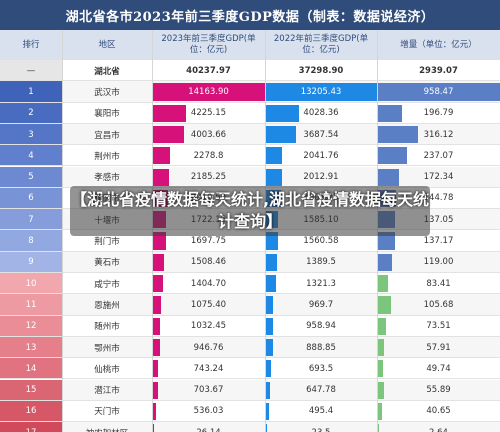 The width and height of the screenshot is (500, 432). I want to click on increase-cell: 119.00, so click(438, 262).